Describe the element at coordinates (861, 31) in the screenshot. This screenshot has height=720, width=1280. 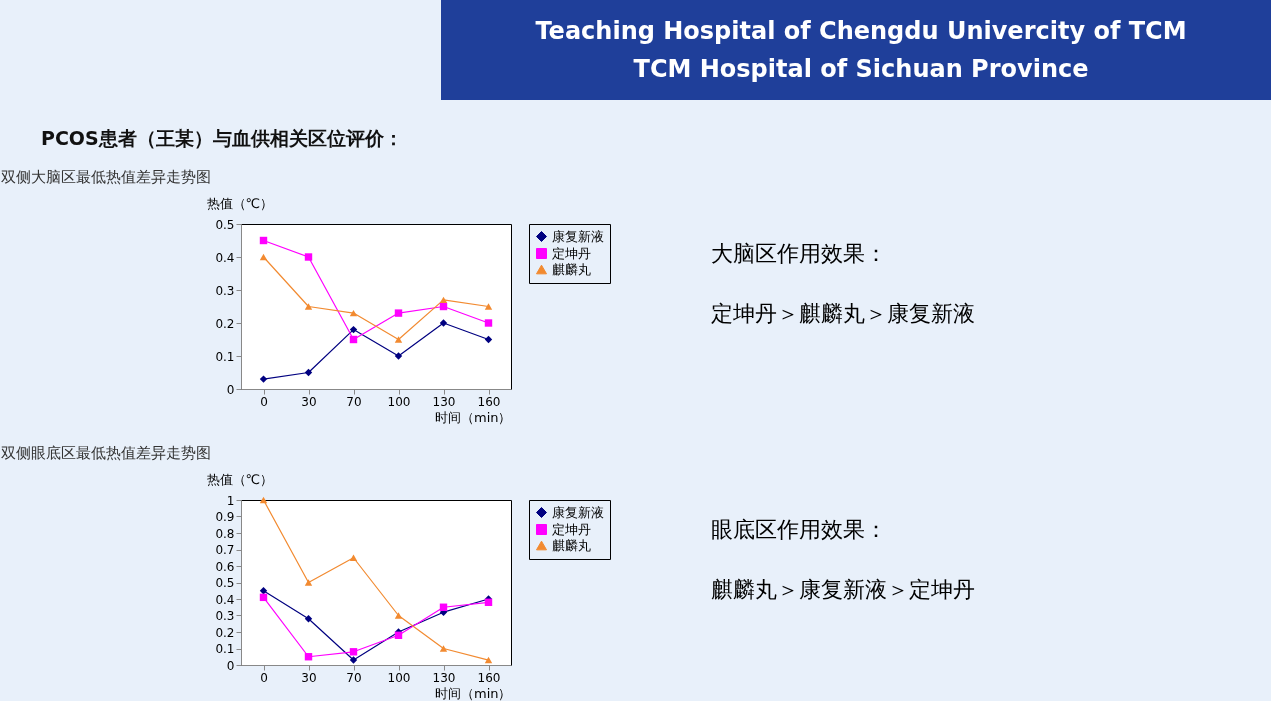
I see `text: Teaching Hospital of Chengdu Univercity of TCM` at that location.